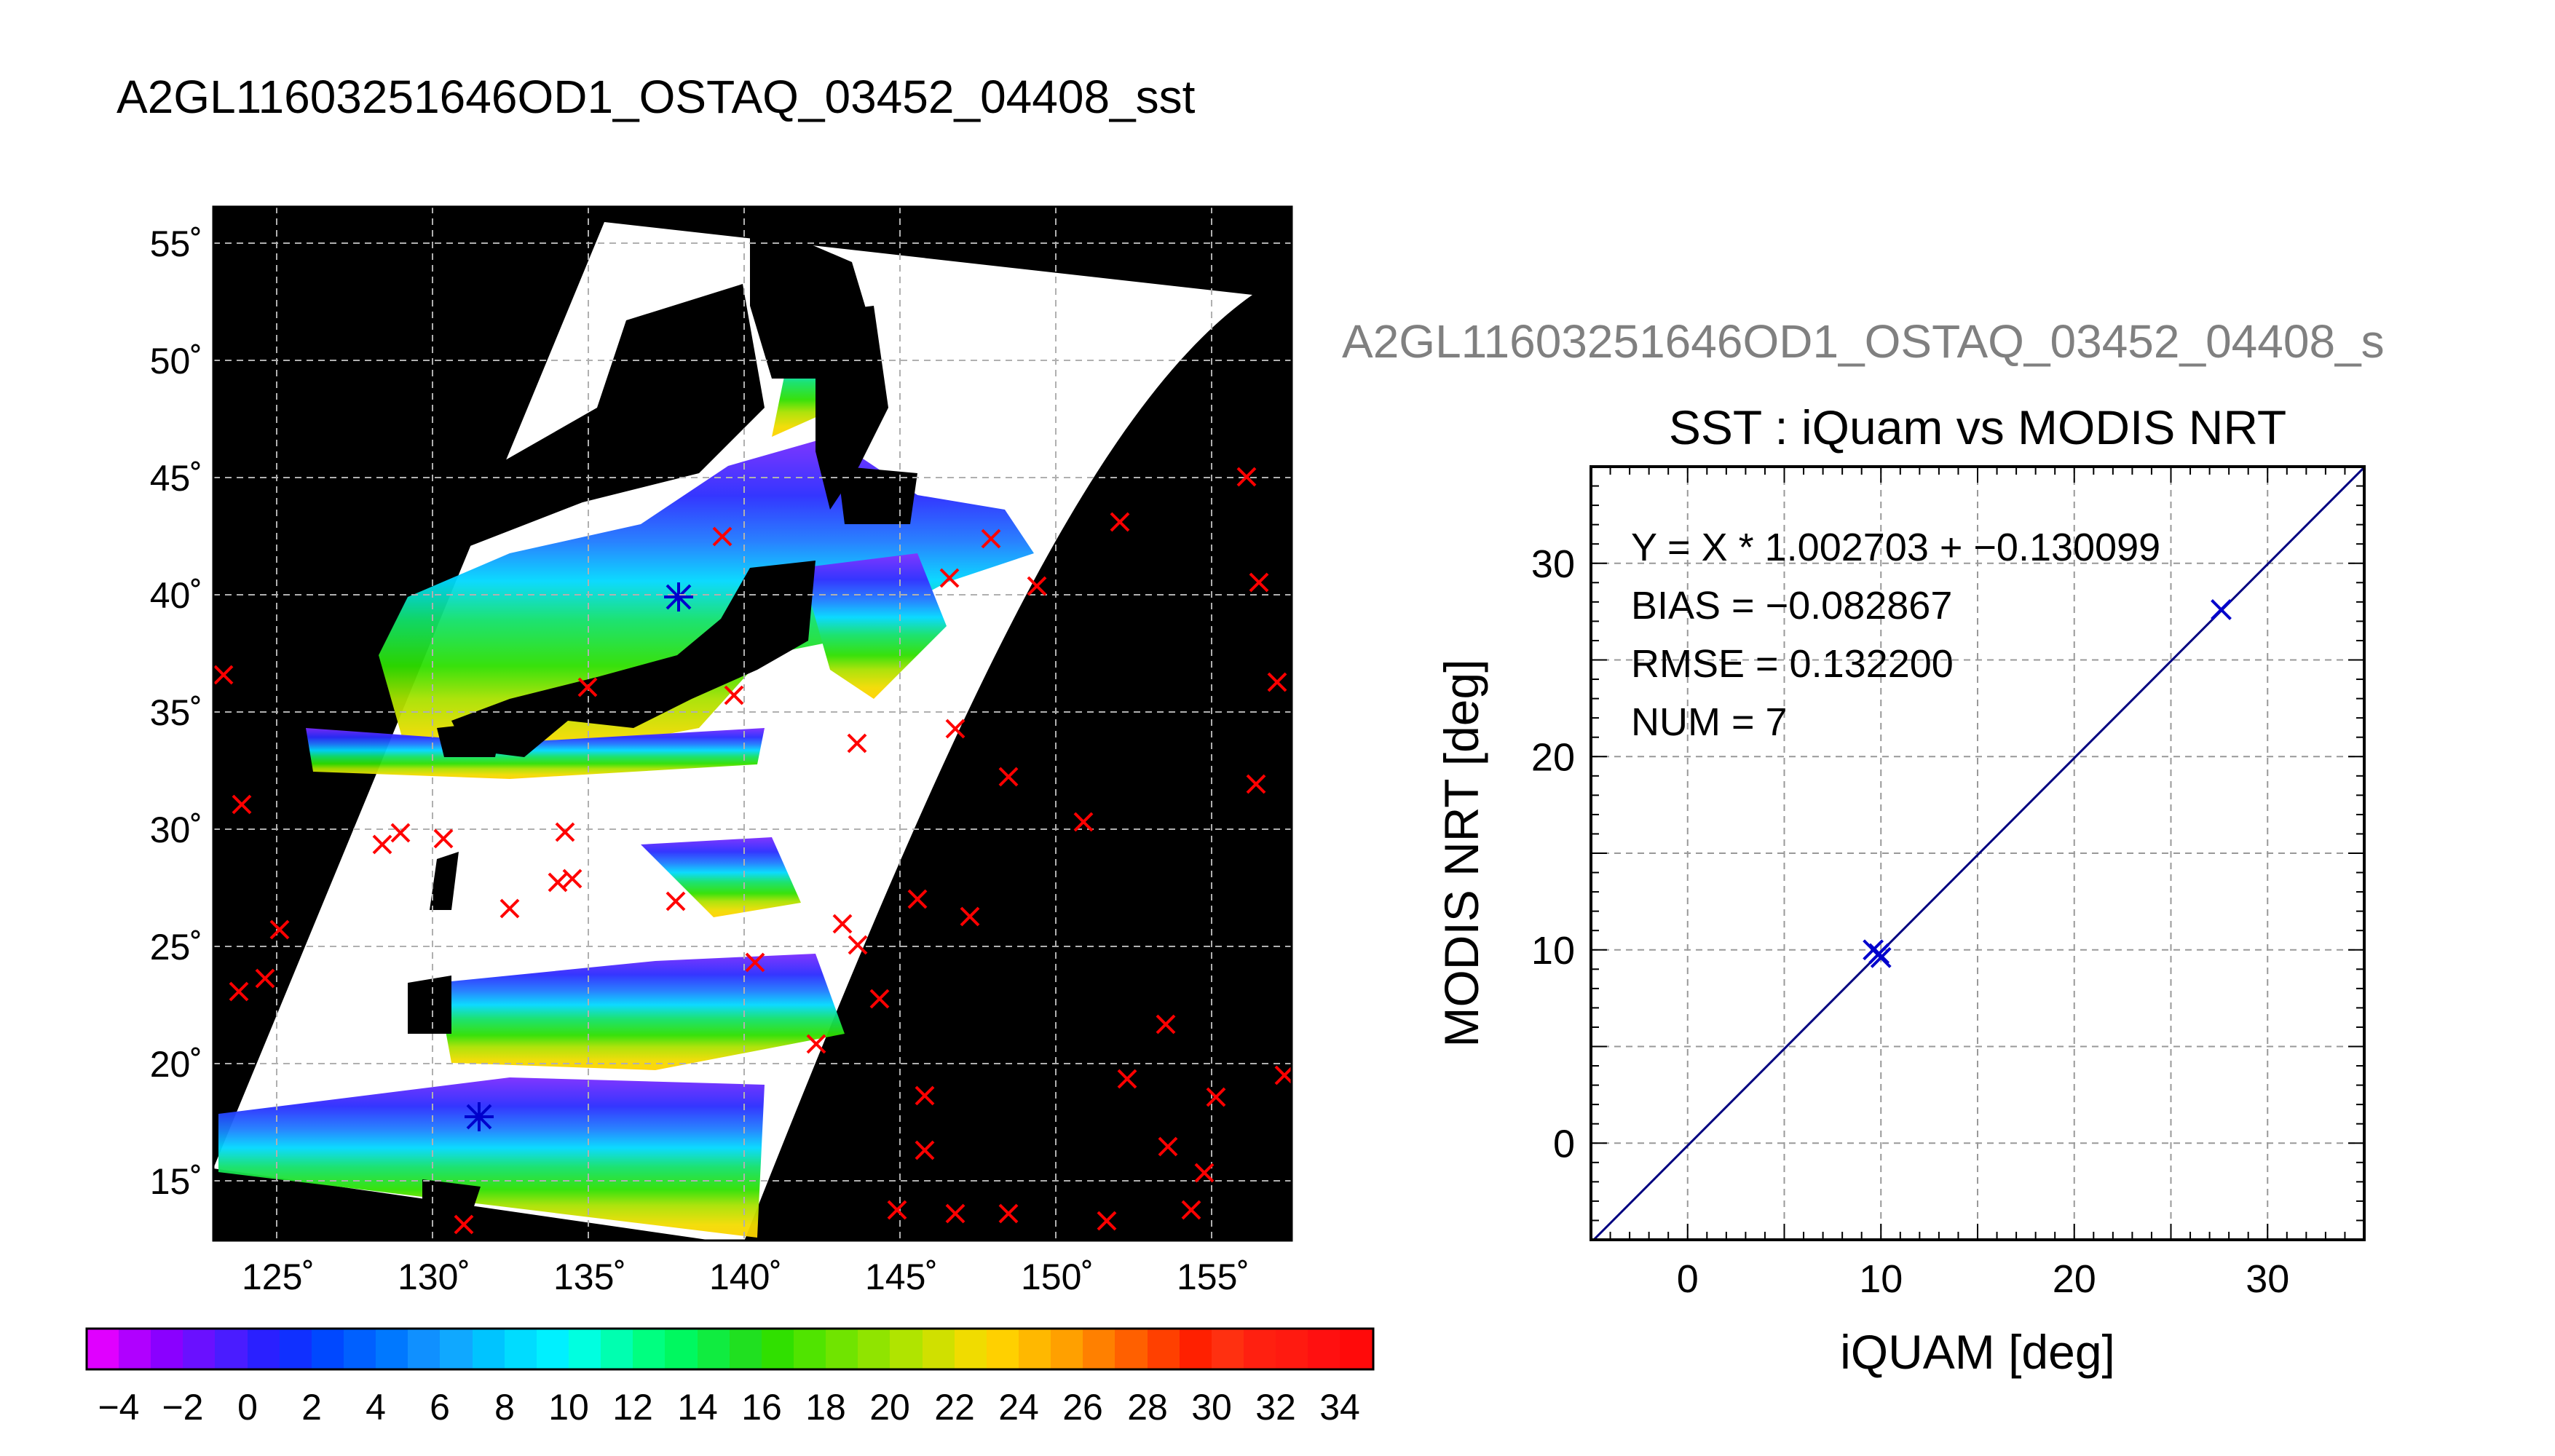 The image size is (2555, 1456). Describe the element at coordinates (1147, 1407) in the screenshot. I see `colorbar-tick: 28` at that location.